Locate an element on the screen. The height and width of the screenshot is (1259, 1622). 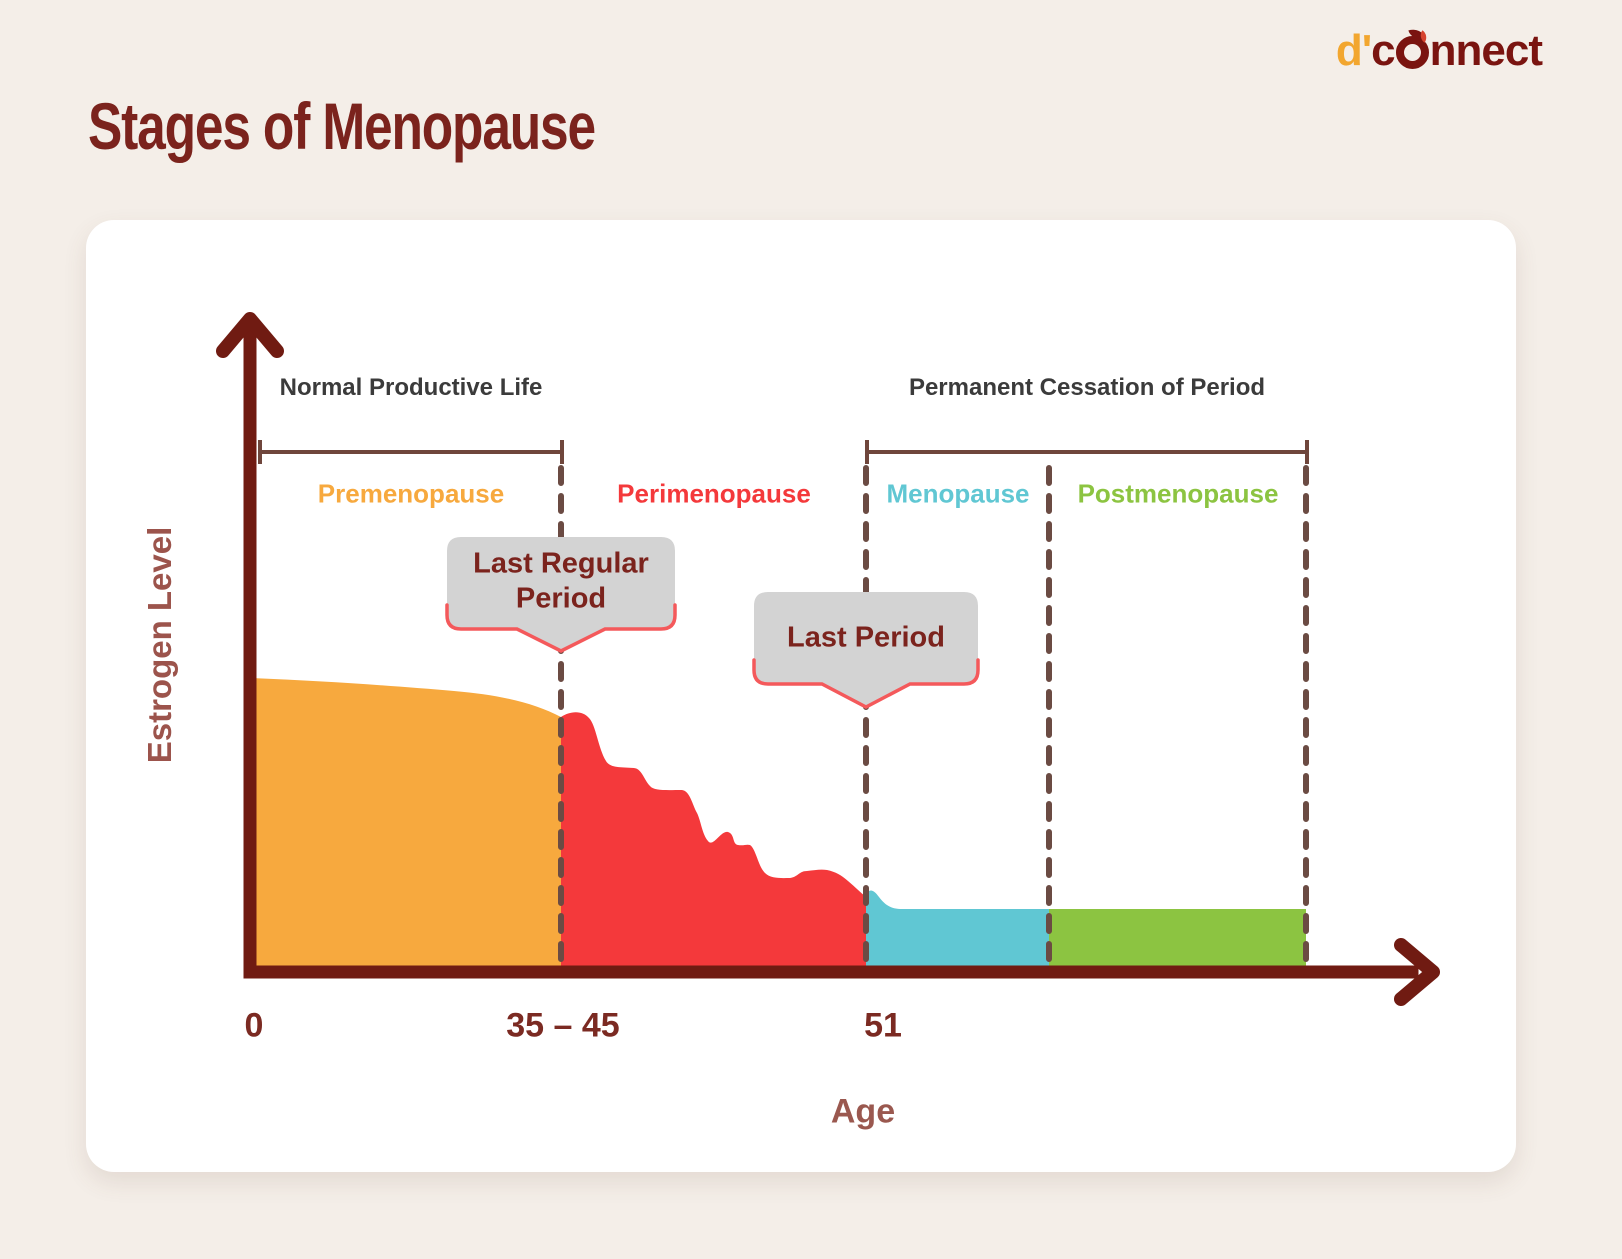
y-axis-arrow-icon is located at coordinates (250, 335).